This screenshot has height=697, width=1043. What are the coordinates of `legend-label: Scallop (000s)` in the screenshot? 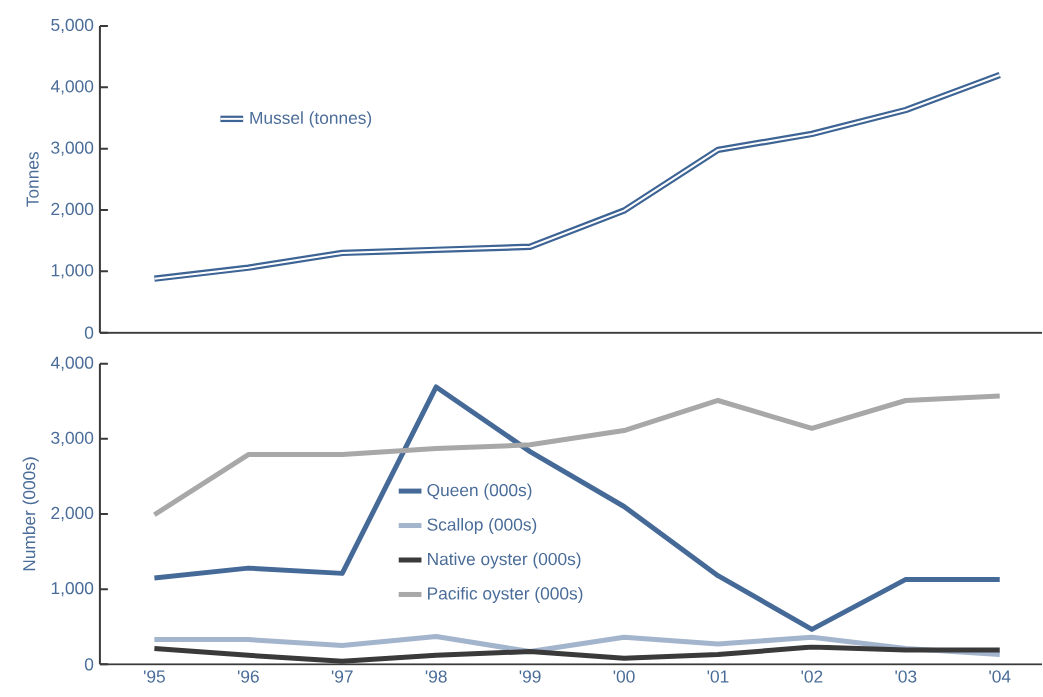 It's located at (482, 525).